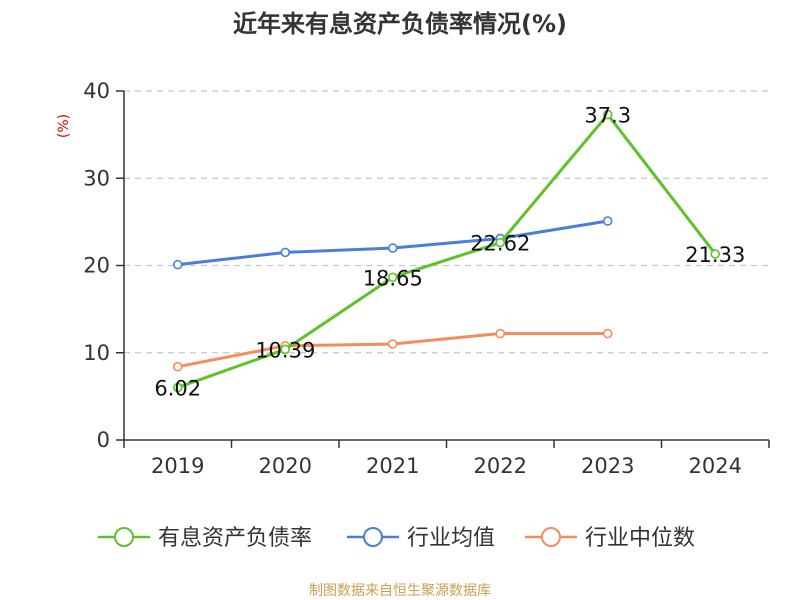 This screenshot has height=600, width=800. What do you see at coordinates (607, 466) in the screenshot?
I see `x-tick-label: 2023` at bounding box center [607, 466].